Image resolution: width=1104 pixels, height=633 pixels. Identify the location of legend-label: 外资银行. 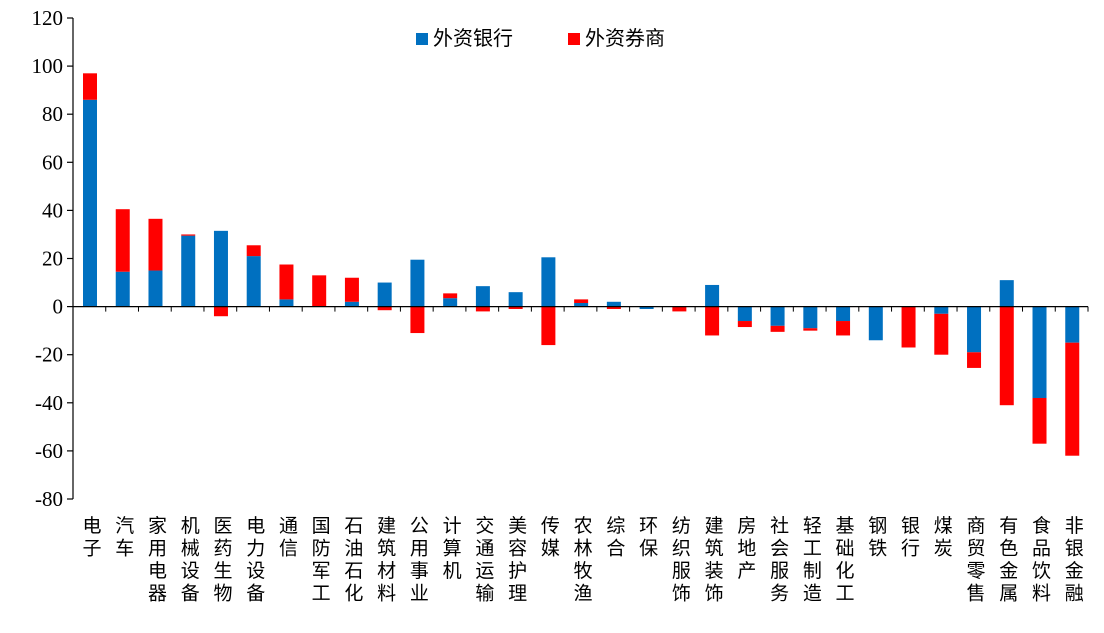
(473, 38).